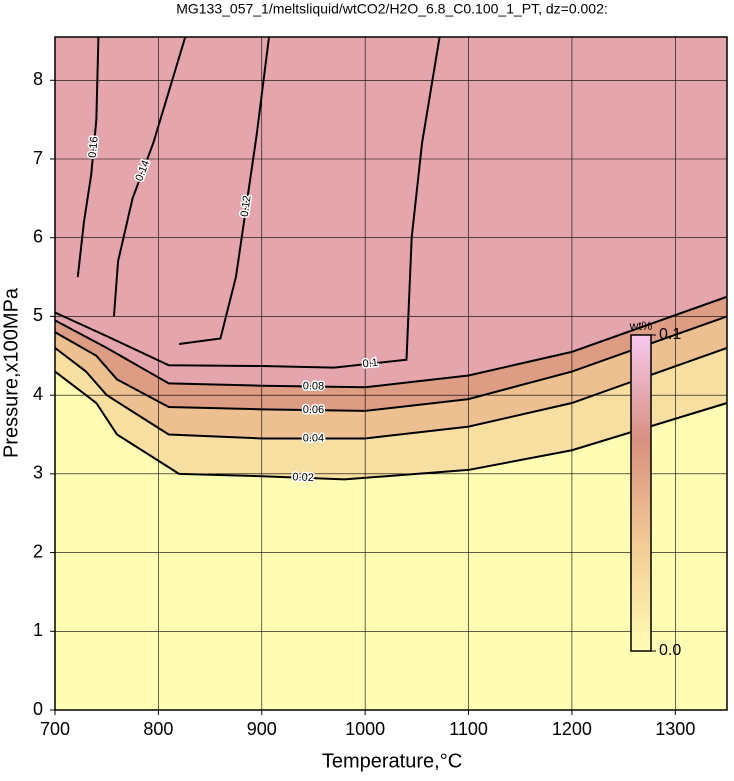  Describe the element at coordinates (38, 473) in the screenshot. I see `y-tick-label: 3` at that location.